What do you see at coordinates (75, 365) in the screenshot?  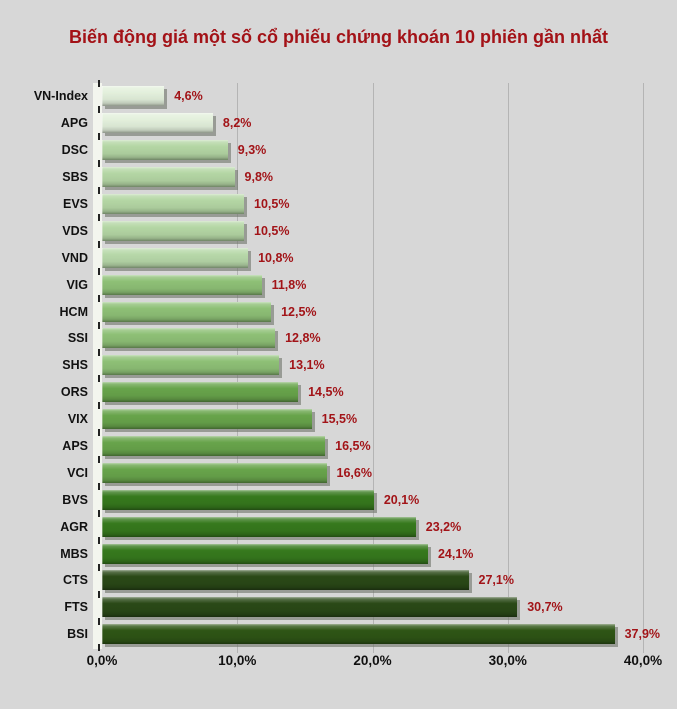 I see `category-label: SHS` at bounding box center [75, 365].